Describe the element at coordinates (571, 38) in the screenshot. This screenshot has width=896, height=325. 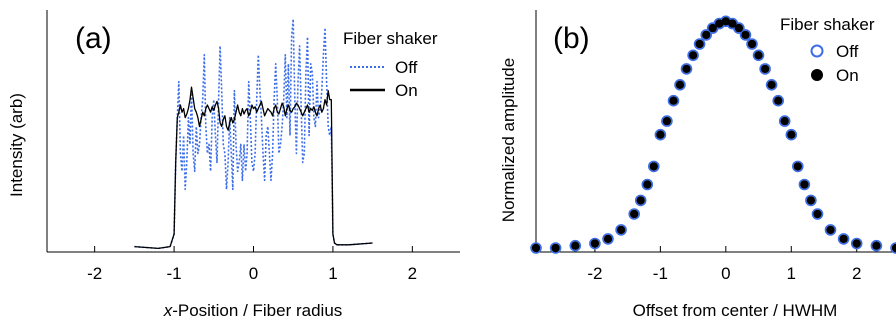
I see `panel-b-label: (b)` at that location.